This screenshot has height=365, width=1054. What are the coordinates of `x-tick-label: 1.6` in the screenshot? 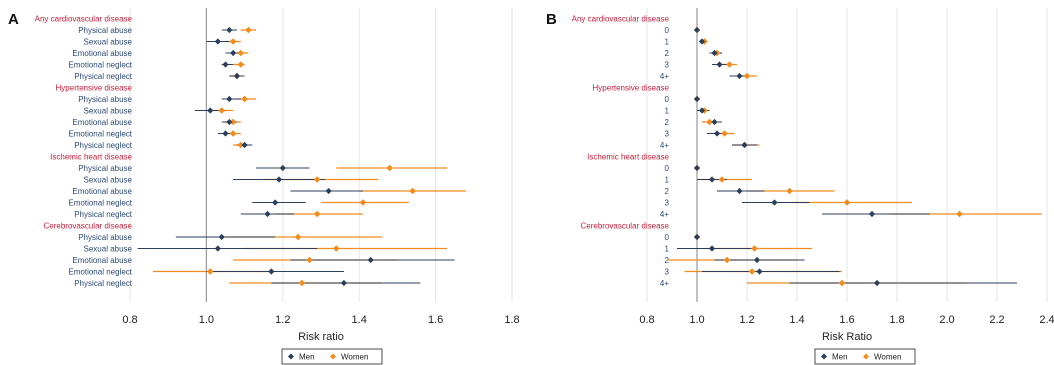 It's located at (846, 320).